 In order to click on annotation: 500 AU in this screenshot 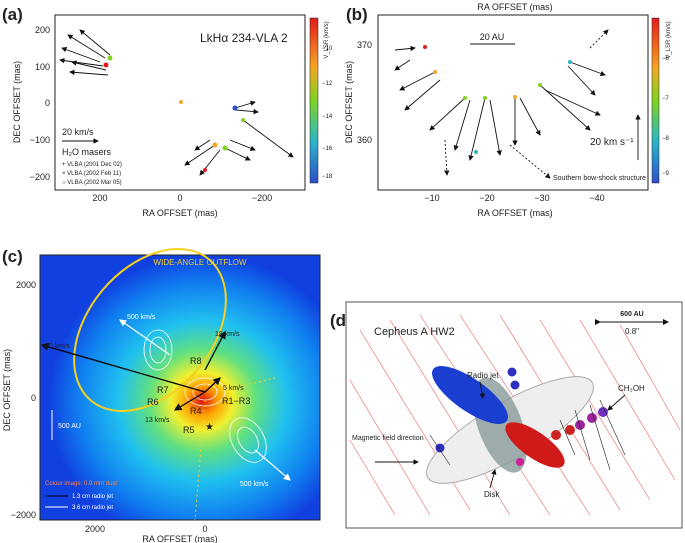, I will do `click(69, 426)`.